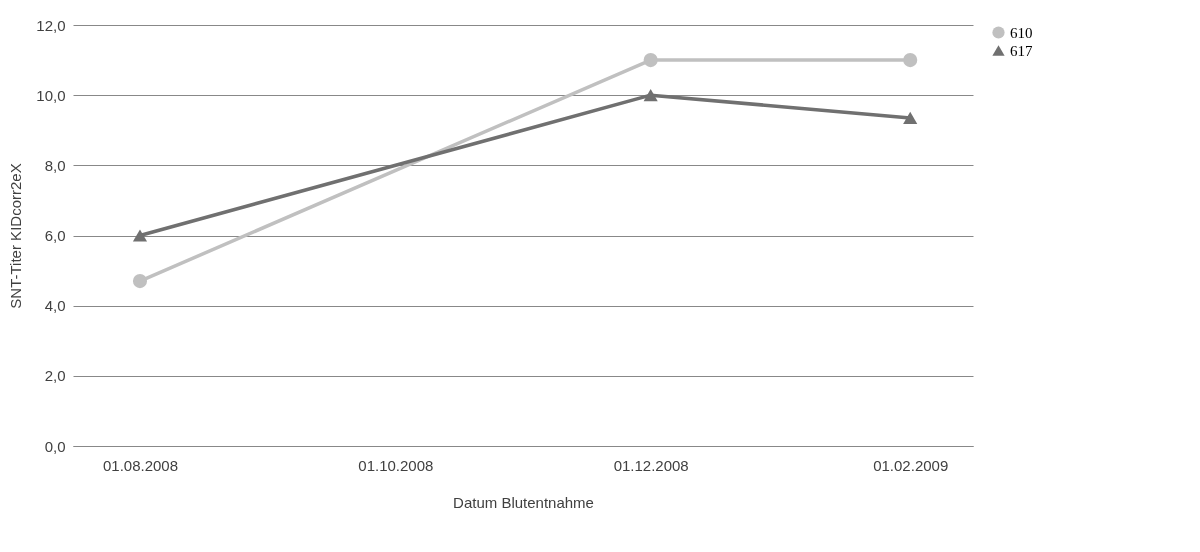 This screenshot has height=552, width=1200. I want to click on y-tick-label: 6,0, so click(55, 235).